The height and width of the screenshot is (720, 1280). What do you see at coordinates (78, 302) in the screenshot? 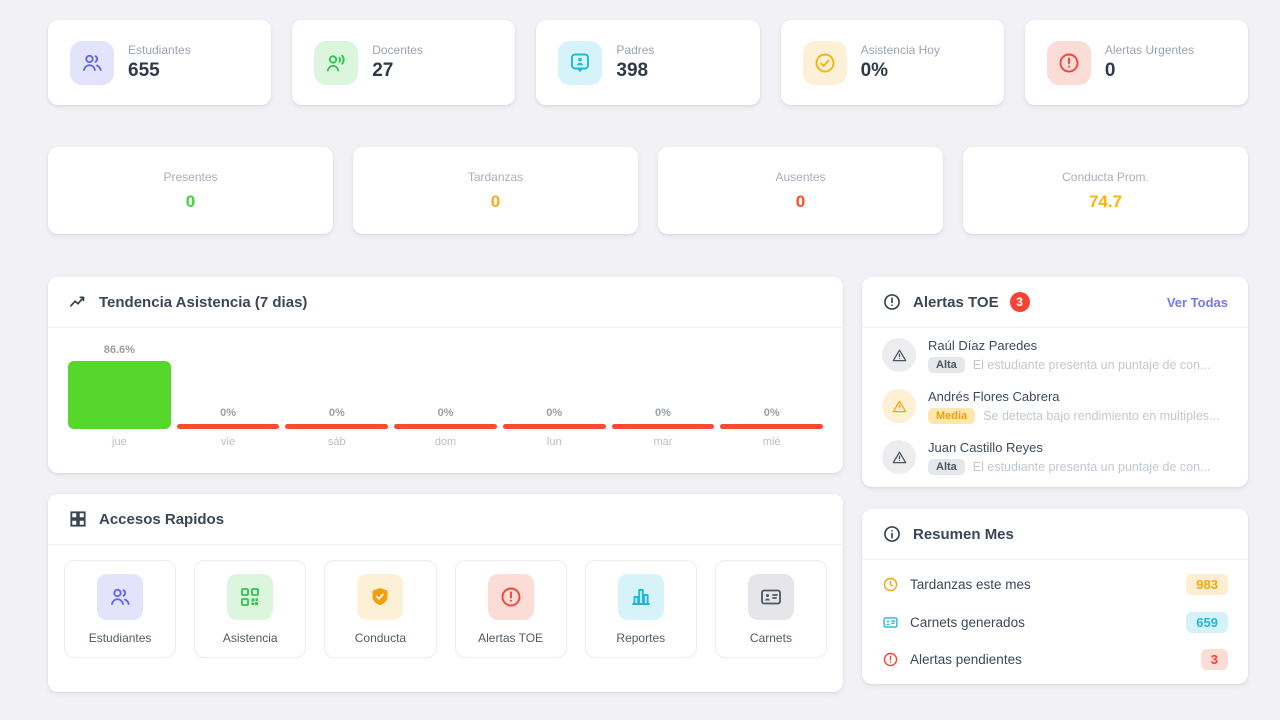
I see `trend-up-icon` at bounding box center [78, 302].